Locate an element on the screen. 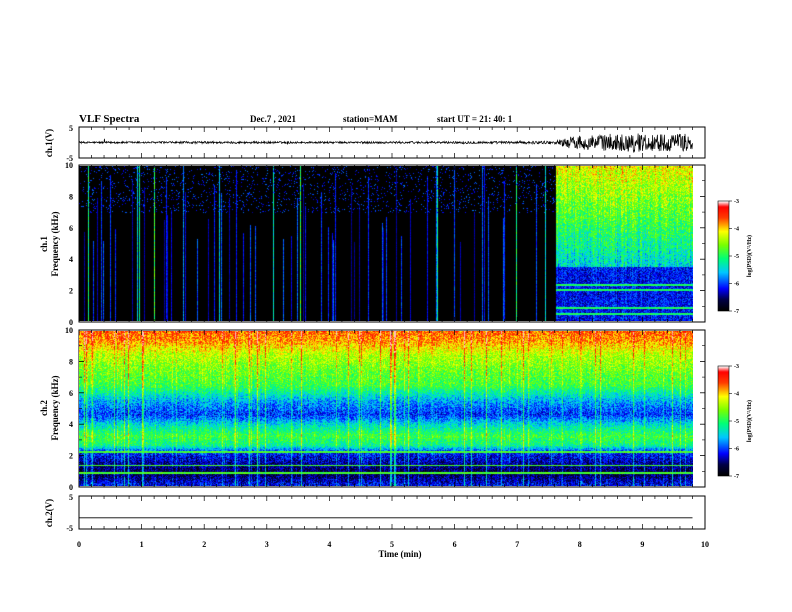 This screenshot has height=612, width=792. xtick-label: 8 is located at coordinates (580, 544).